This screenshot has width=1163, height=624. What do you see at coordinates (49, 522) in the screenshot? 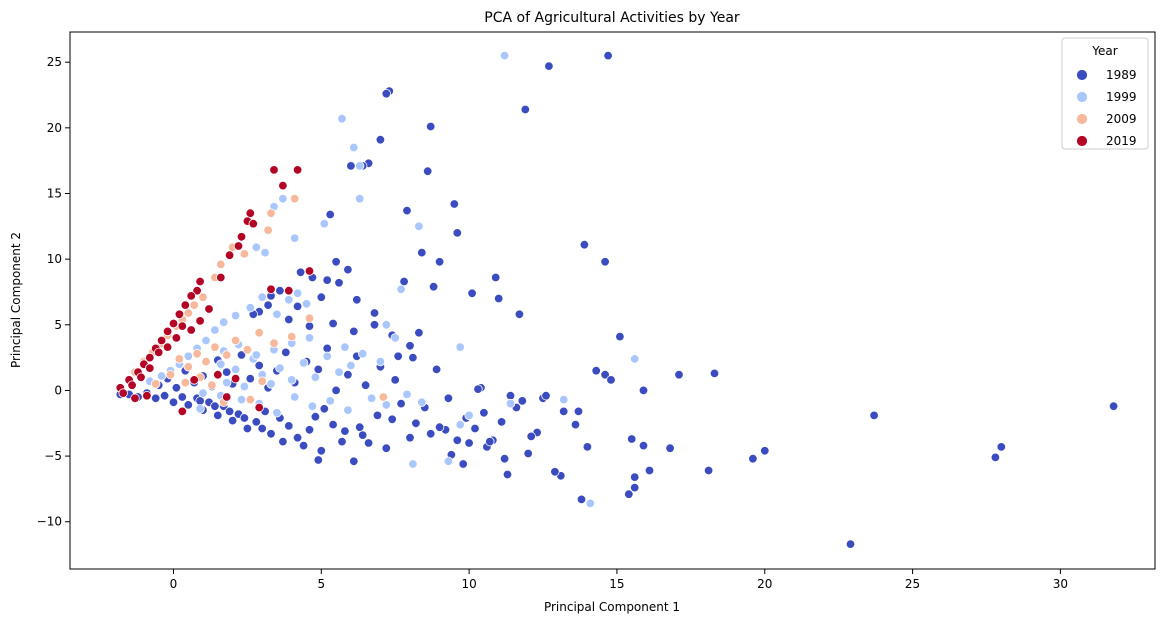
I see `y-tick-label: −10` at bounding box center [49, 522].